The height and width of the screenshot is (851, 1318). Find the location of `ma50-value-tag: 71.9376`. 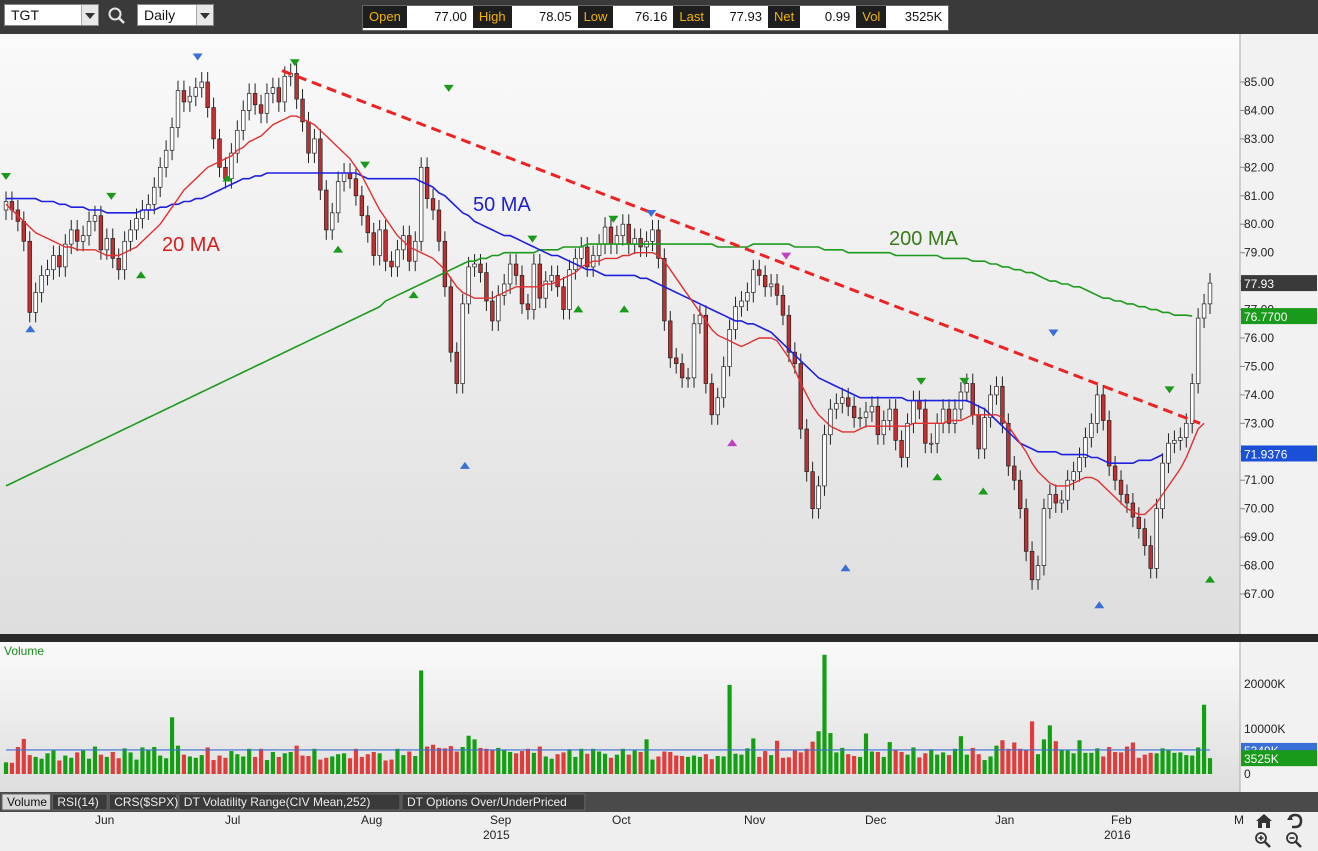

ma50-value-tag: 71.9376 is located at coordinates (1266, 454).